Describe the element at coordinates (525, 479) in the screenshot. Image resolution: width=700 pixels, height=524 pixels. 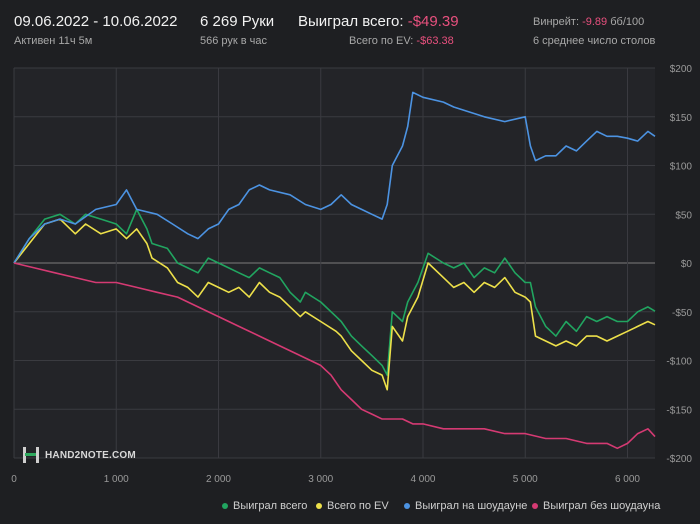
I see `x-tick-label: 5 000` at that location.